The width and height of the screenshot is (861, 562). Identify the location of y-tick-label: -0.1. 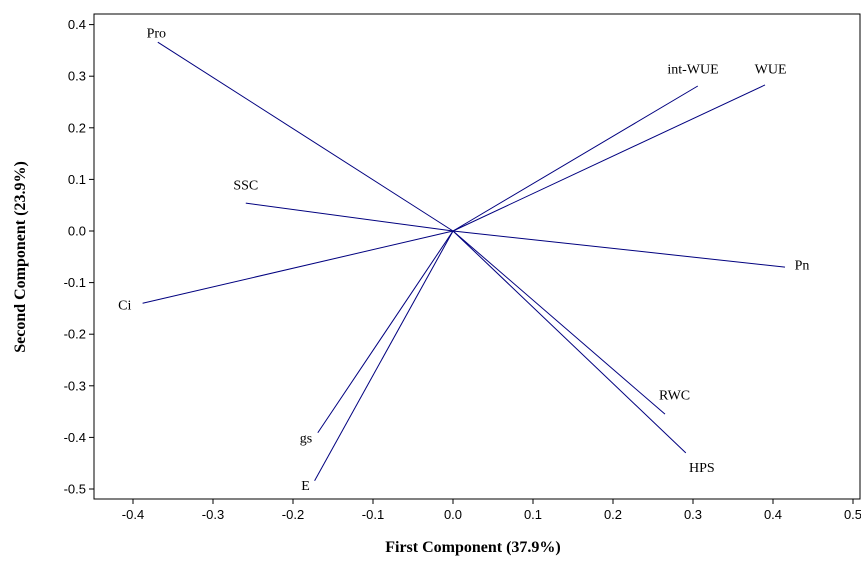
(75, 282).